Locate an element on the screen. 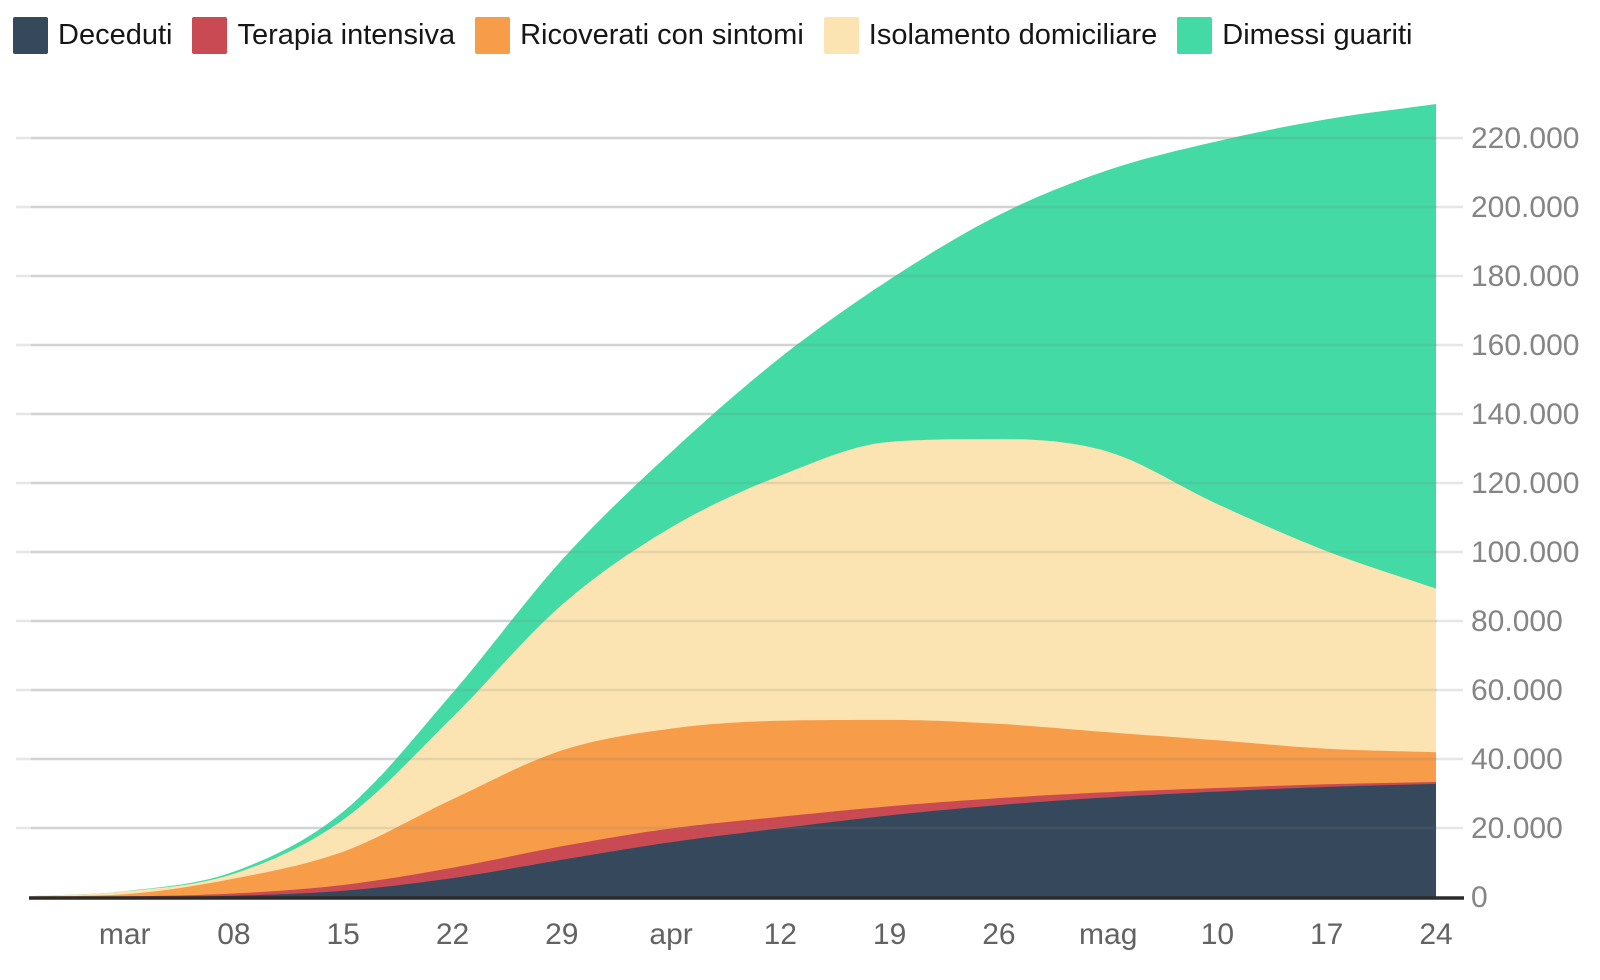 The height and width of the screenshot is (980, 1600). x-axis-tick-label: apr is located at coordinates (670, 934).